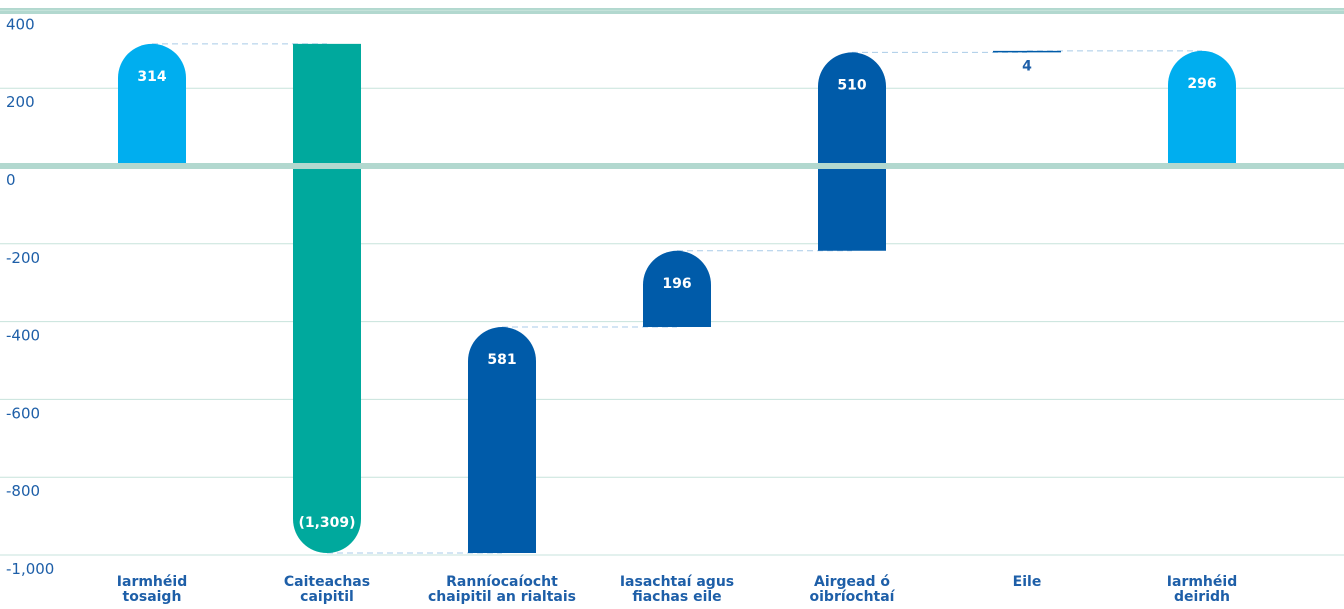 This screenshot has width=1344, height=609. Describe the element at coordinates (672, 11) in the screenshot. I see `top-border` at that location.